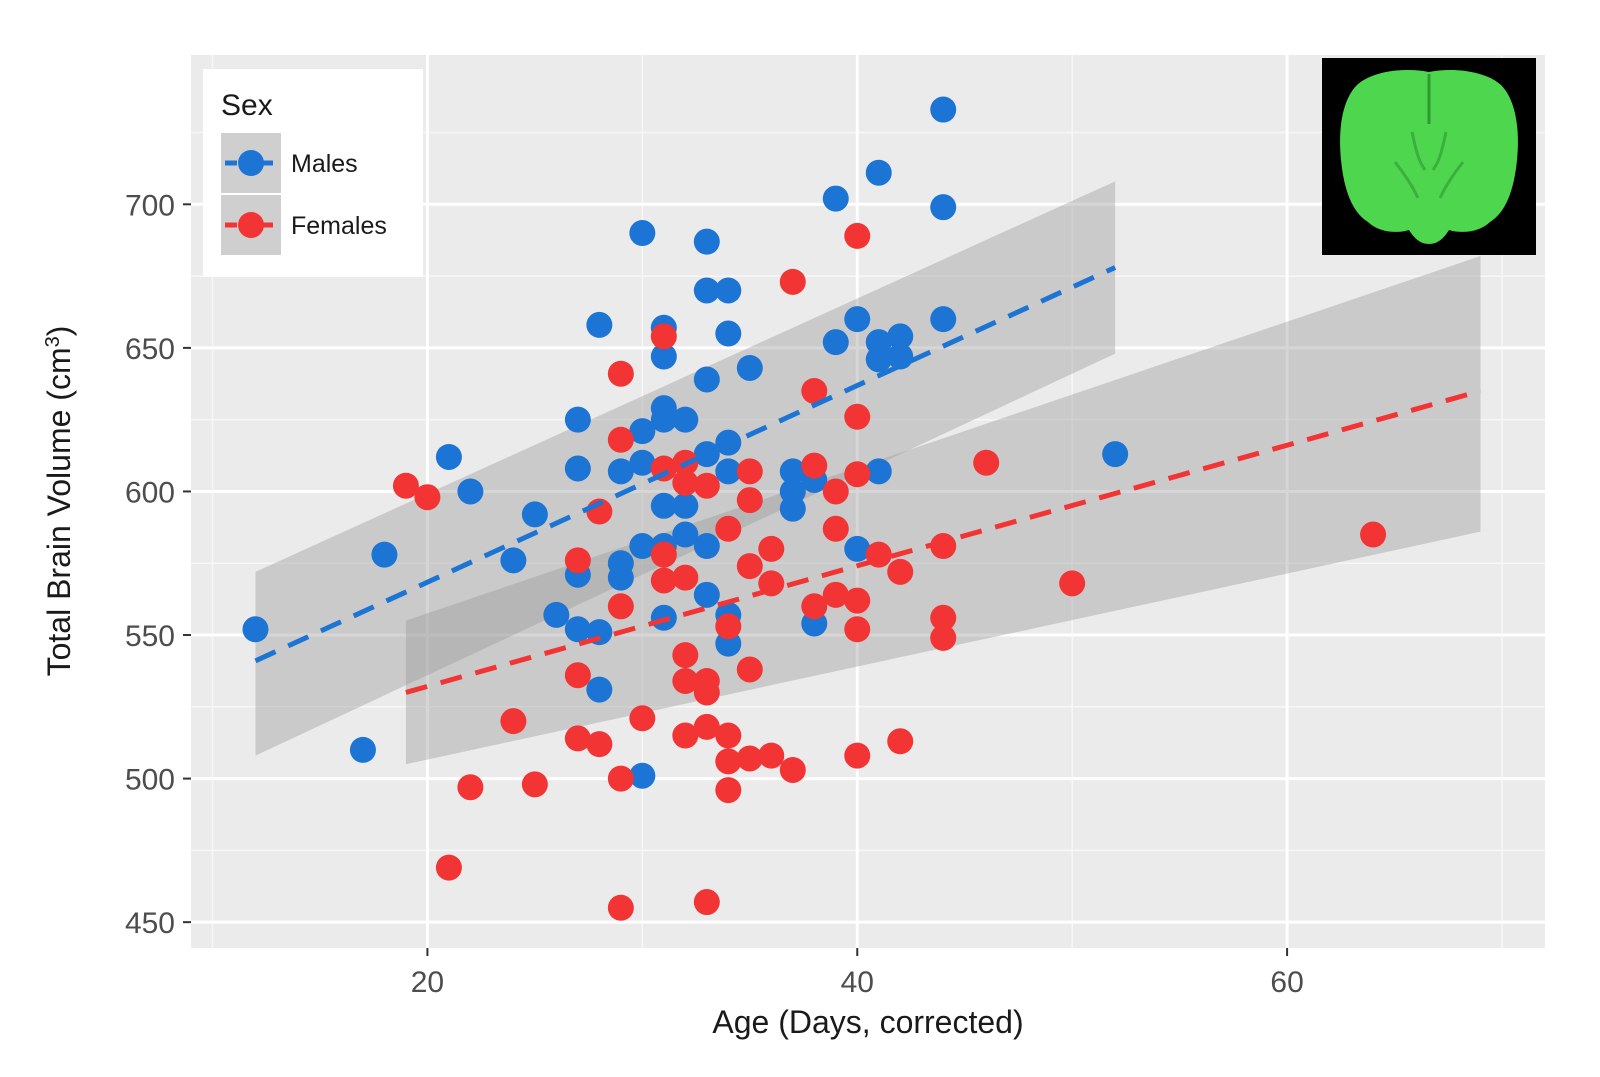  I want to click on x-axis-ticks: 20 40 60, so click(857, 973).